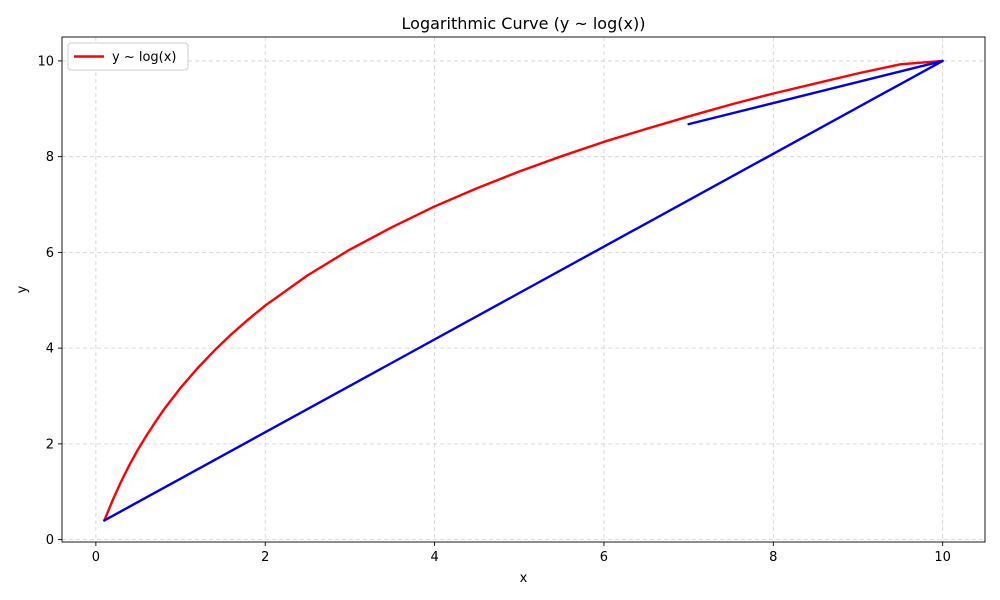 This screenshot has height=600, width=1000. What do you see at coordinates (50, 540) in the screenshot?
I see `y-tick-label: 0` at bounding box center [50, 540].